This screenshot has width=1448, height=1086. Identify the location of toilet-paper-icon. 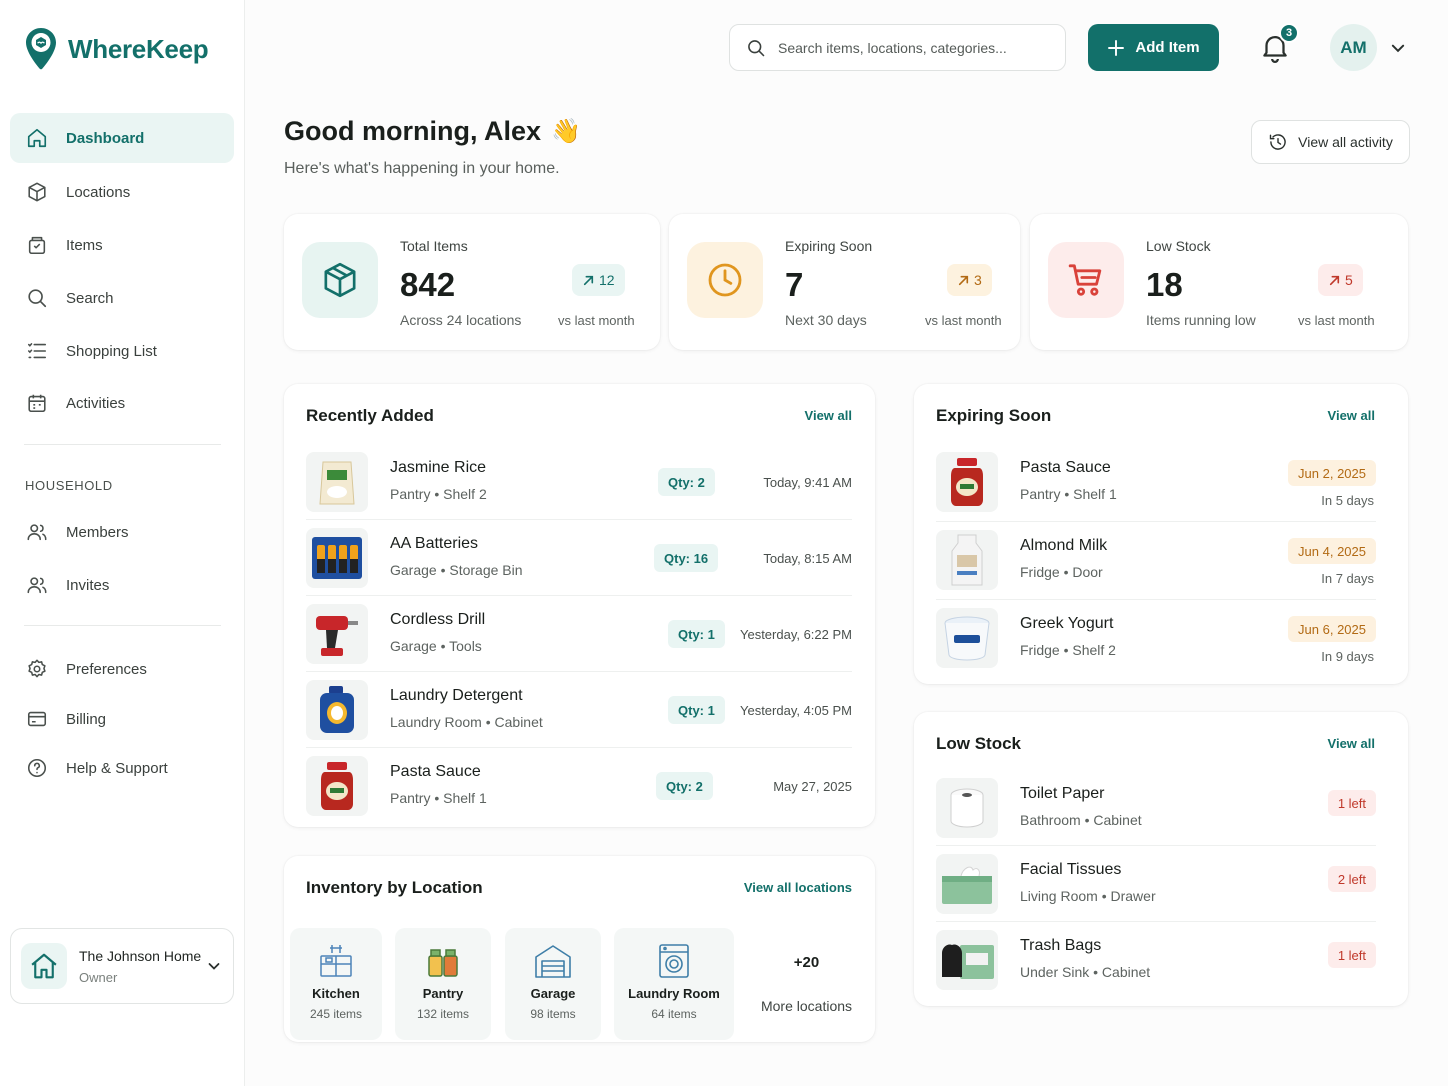
(967, 808).